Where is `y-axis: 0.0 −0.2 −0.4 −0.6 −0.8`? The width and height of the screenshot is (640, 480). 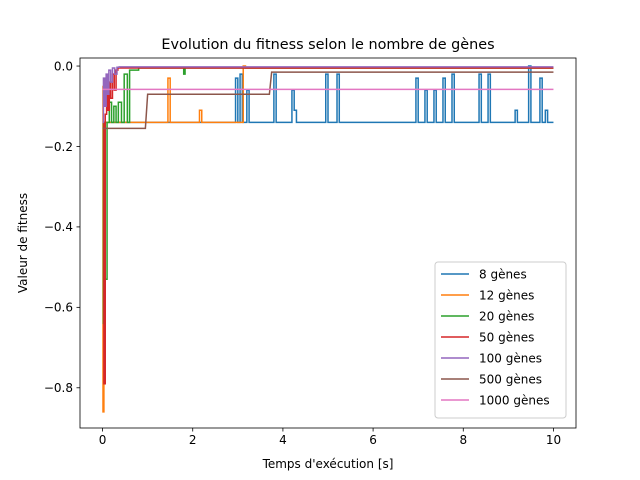
y-axis: 0.0 −0.2 −0.4 −0.6 −0.8 is located at coordinates (62, 227).